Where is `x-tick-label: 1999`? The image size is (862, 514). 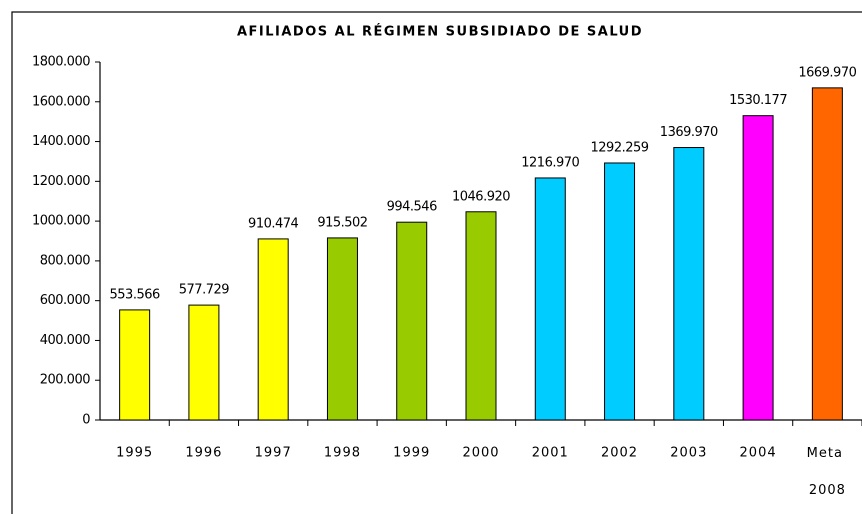
x-tick-label: 1999 is located at coordinates (411, 453).